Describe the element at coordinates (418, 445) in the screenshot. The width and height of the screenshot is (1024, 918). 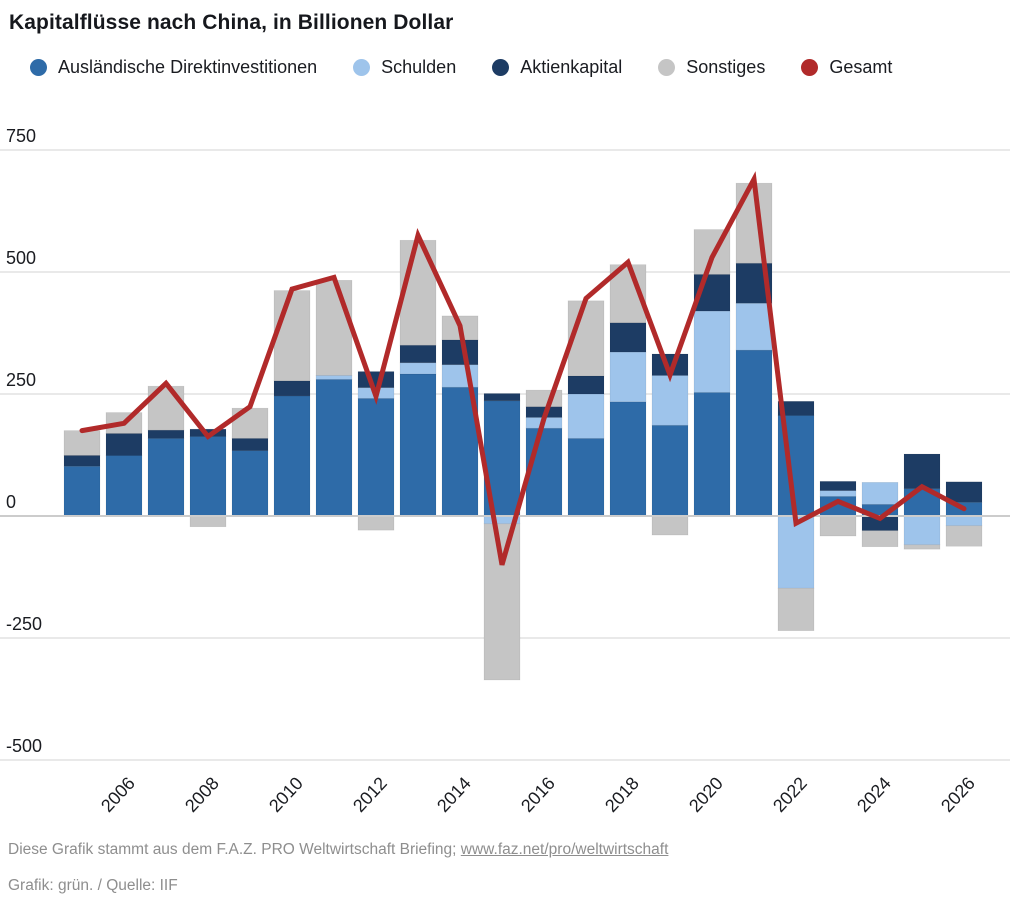
I see `bar-2013-fdi` at that location.